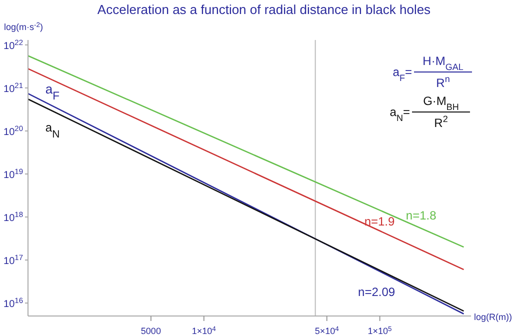 Image resolution: width=528 pixels, height=336 pixels. Describe the element at coordinates (493, 317) in the screenshot. I see `x-axis-title: log(R(m))` at that location.